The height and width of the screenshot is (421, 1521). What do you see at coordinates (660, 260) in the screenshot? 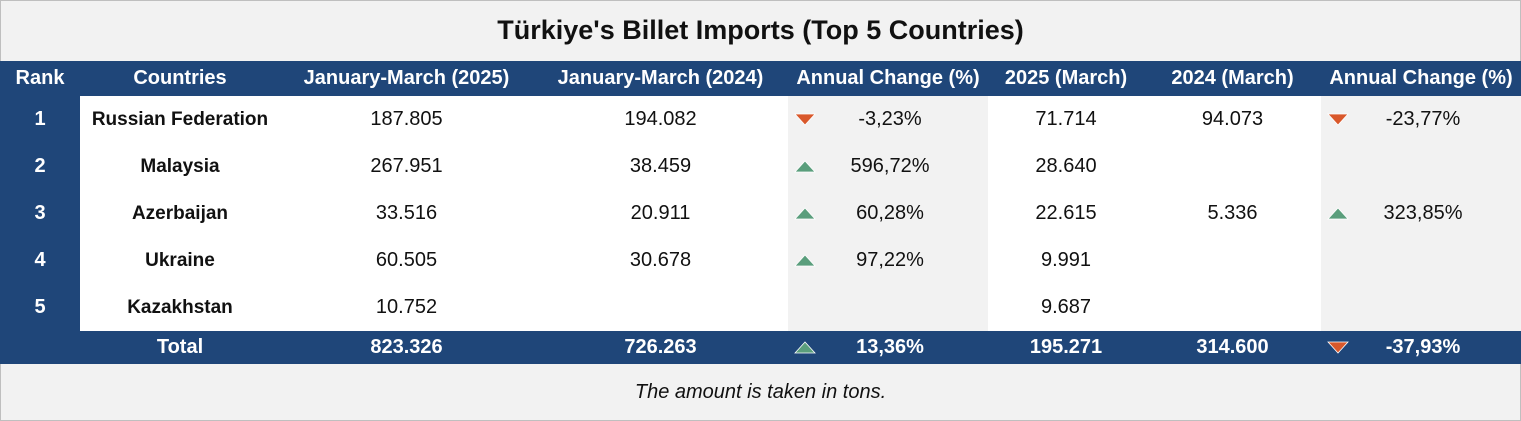
I see `jan-mar-2024-cell: 30.678` at bounding box center [660, 260].